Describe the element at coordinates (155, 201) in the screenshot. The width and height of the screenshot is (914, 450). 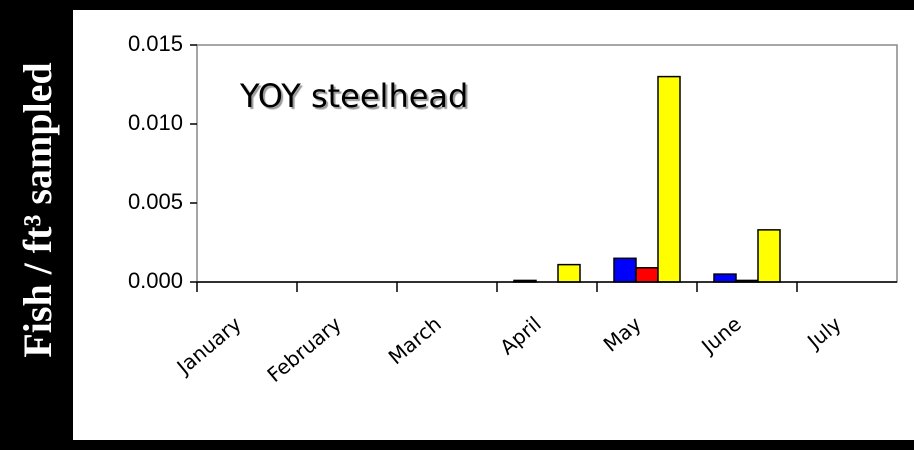
I see `y-tick-label: 0.005` at that location.